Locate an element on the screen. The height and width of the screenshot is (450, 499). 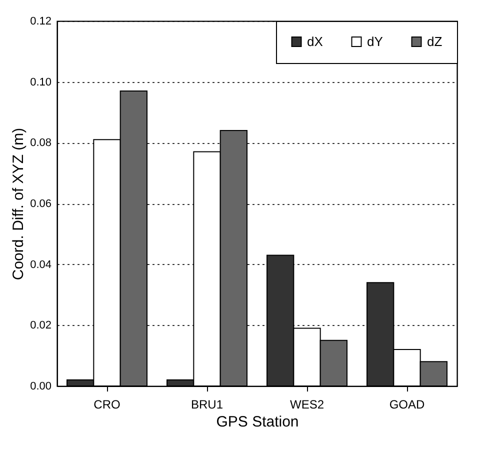
x-tick-label: BRU1 is located at coordinates (207, 405).